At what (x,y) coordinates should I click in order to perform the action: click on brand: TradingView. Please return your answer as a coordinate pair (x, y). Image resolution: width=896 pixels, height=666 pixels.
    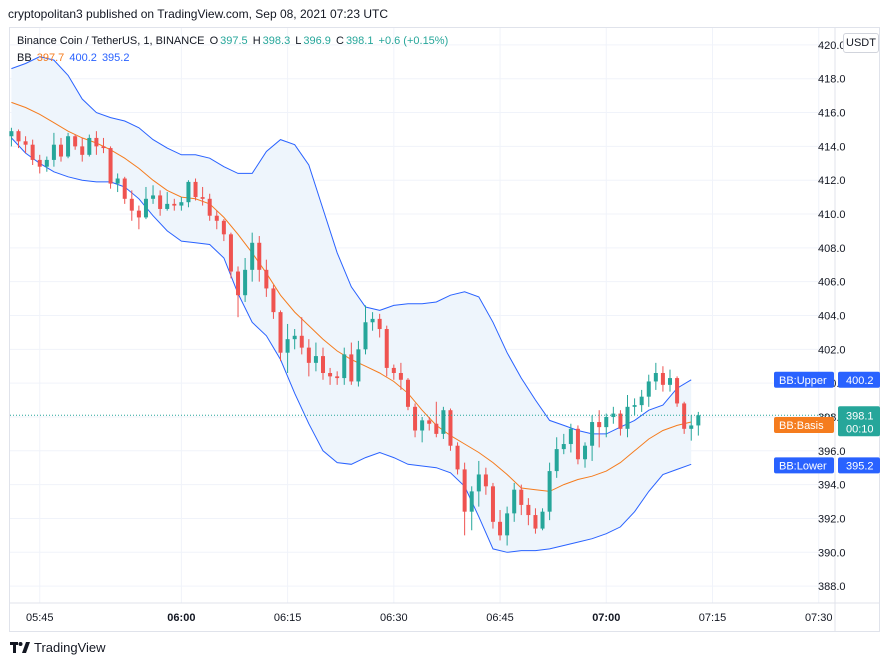
    Looking at the image, I should click on (58, 647).